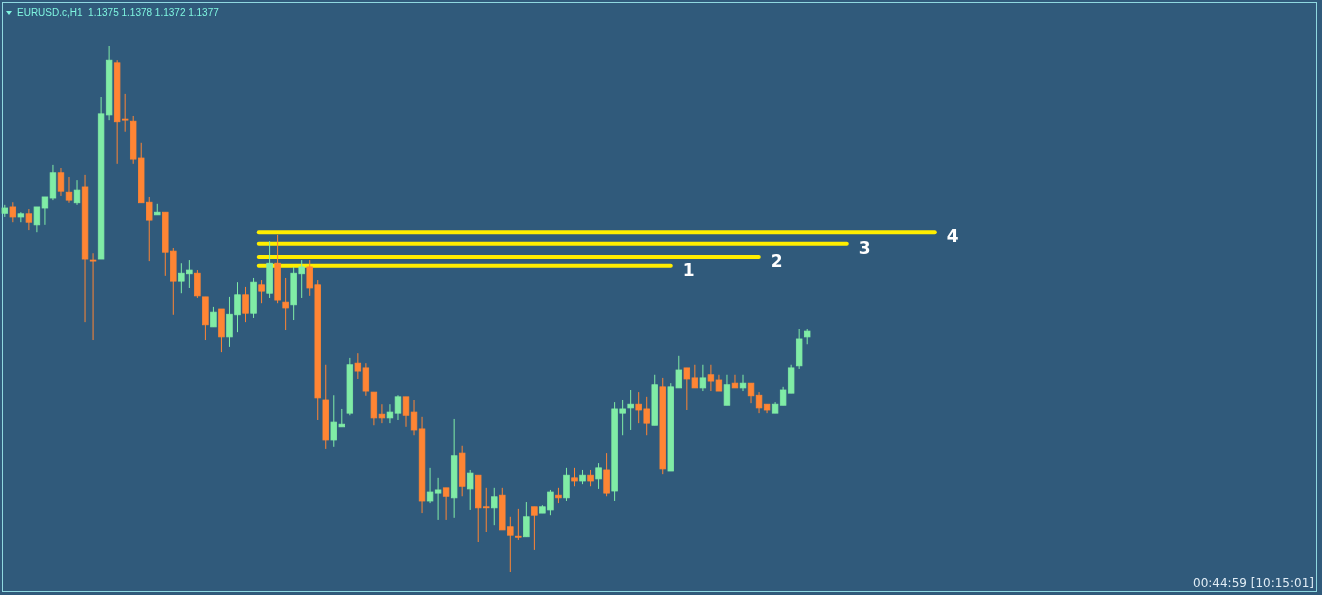 The height and width of the screenshot is (595, 1322). What do you see at coordinates (118, 12) in the screenshot?
I see `chart-title: EURUSD.c,H1 1.1375 1.1378 1.1372 1.1377` at bounding box center [118, 12].